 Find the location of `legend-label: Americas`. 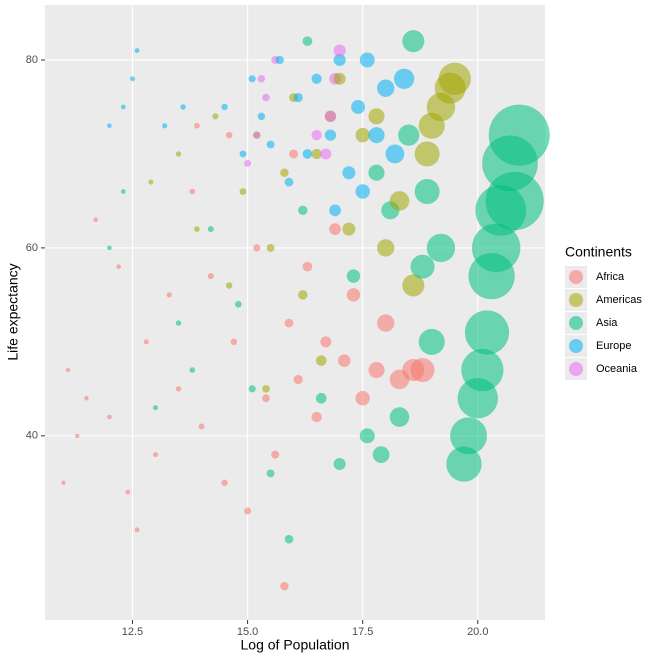

legend-label: Americas is located at coordinates (619, 300).